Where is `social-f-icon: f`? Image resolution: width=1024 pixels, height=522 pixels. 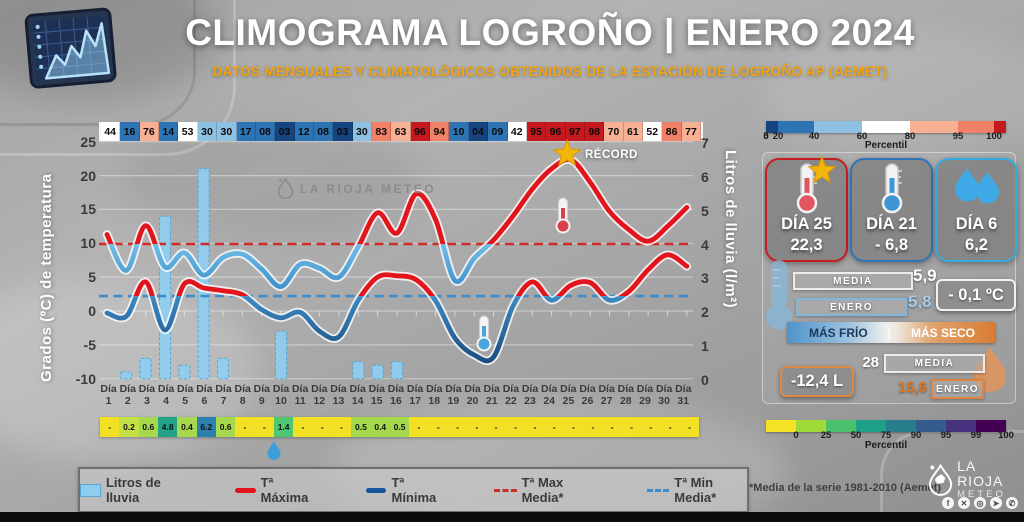 social-f-icon: f is located at coordinates (948, 503).